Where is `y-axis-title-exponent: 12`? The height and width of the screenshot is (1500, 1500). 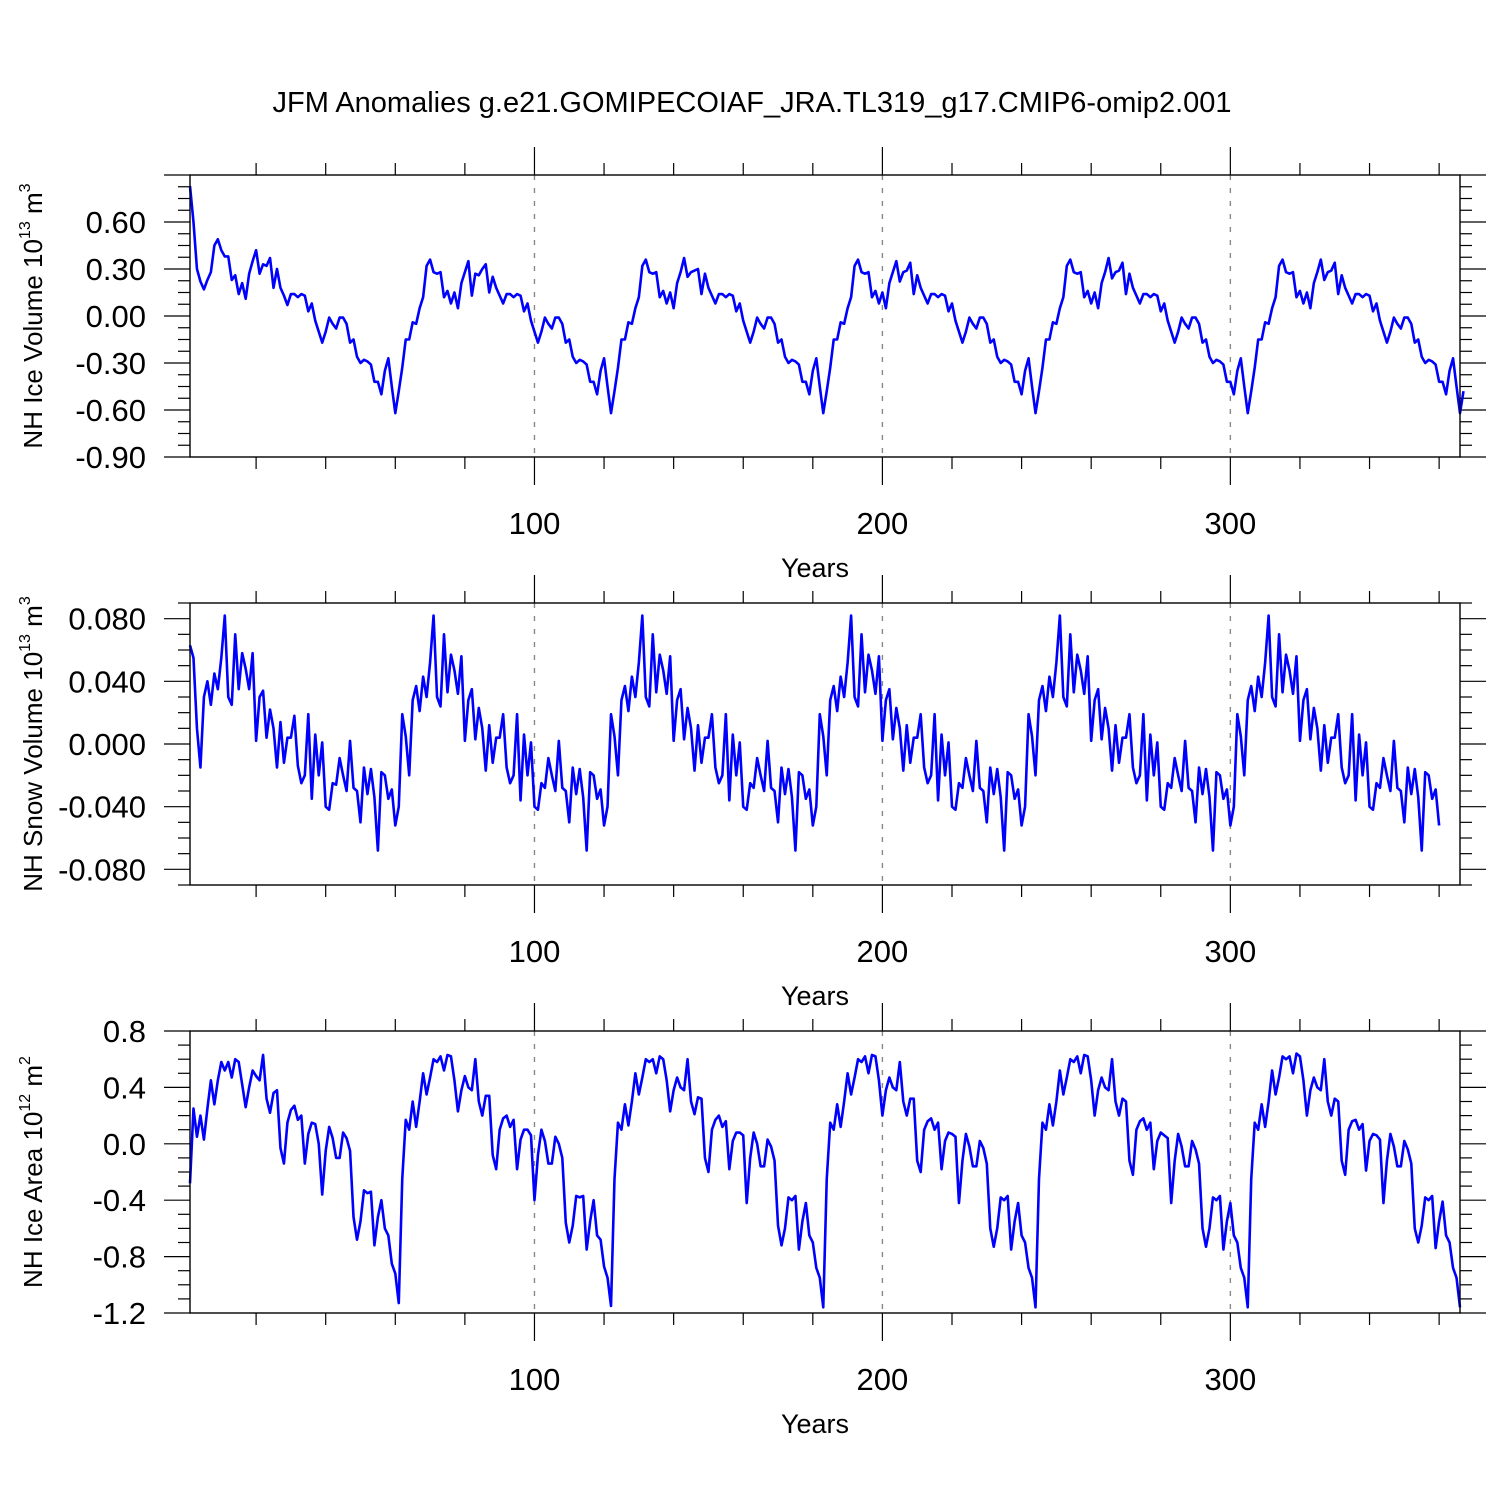 y-axis-title-exponent: 12 is located at coordinates (25, 1103).